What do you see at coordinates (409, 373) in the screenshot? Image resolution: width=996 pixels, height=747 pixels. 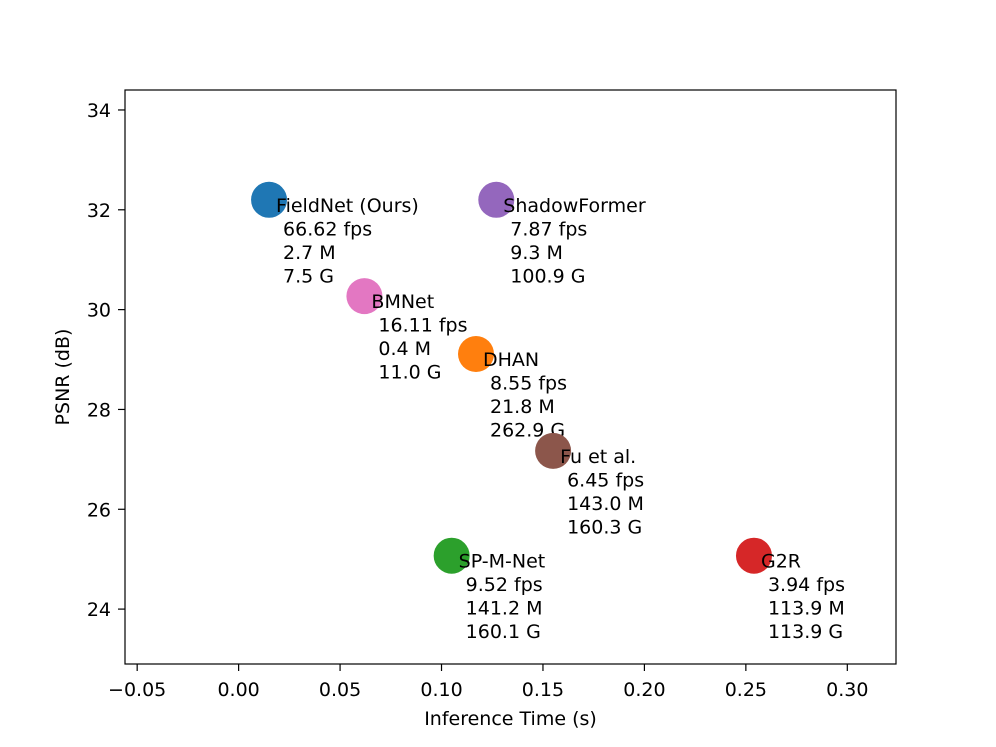 I see `point-flops-label: 11.0 G` at bounding box center [409, 373].